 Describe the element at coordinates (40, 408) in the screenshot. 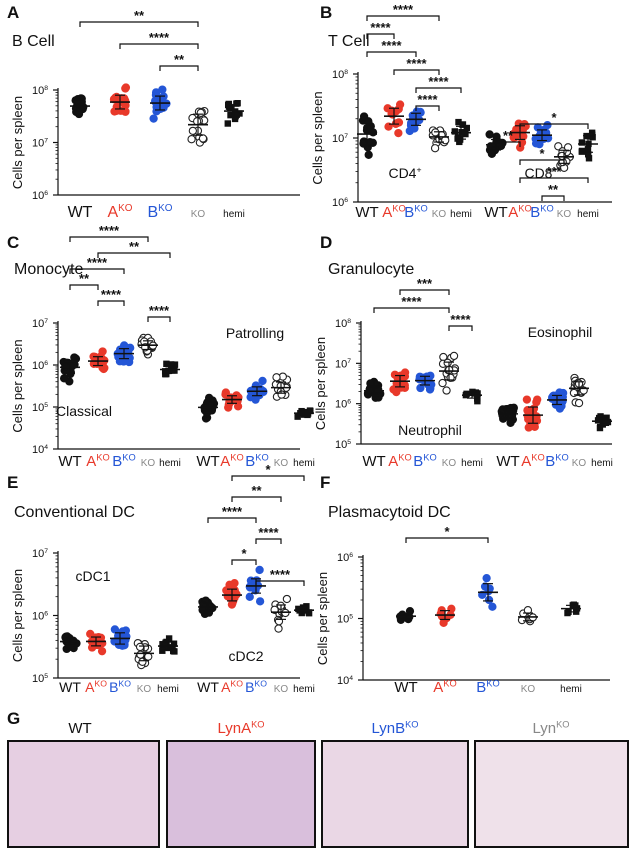

I see `y-tick-label-c: 105` at that location.